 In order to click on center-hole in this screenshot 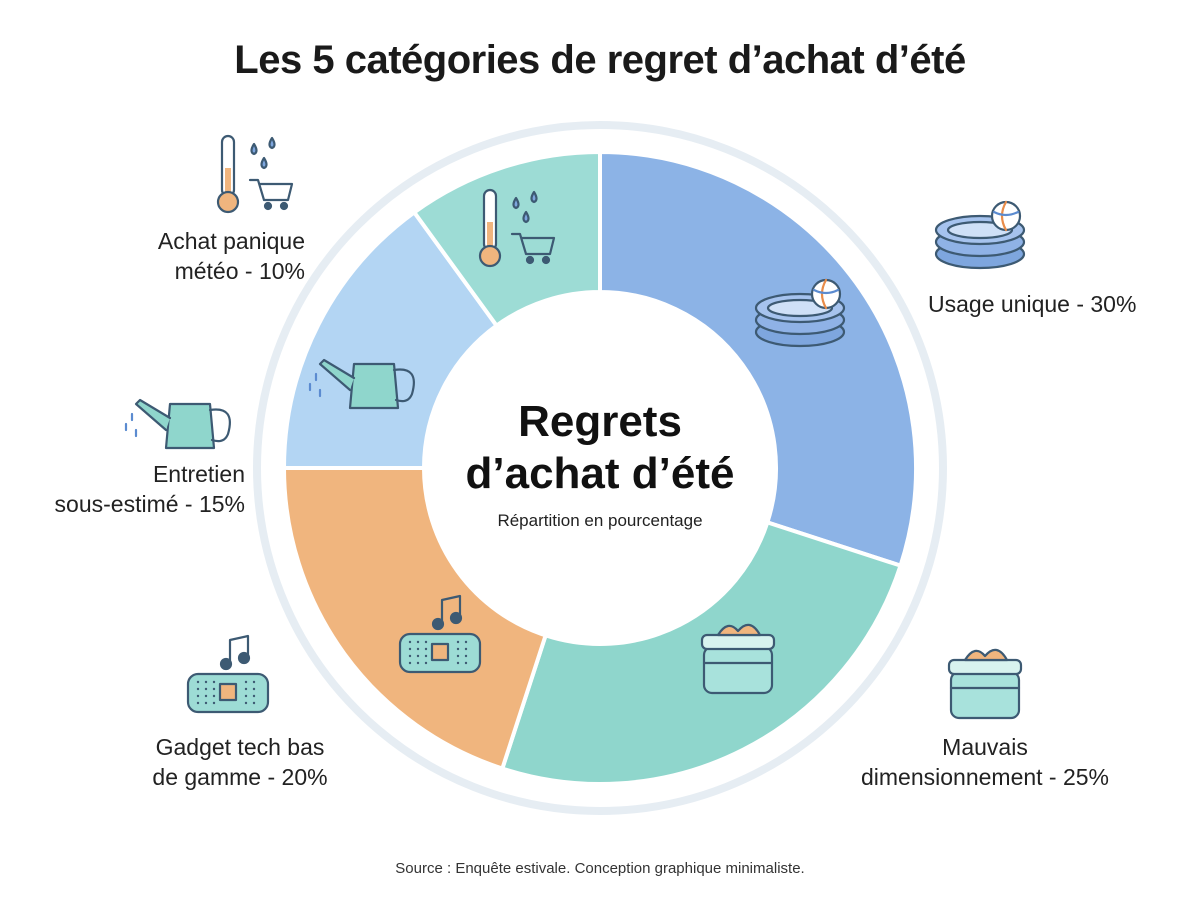, I will do `click(600, 468)`.